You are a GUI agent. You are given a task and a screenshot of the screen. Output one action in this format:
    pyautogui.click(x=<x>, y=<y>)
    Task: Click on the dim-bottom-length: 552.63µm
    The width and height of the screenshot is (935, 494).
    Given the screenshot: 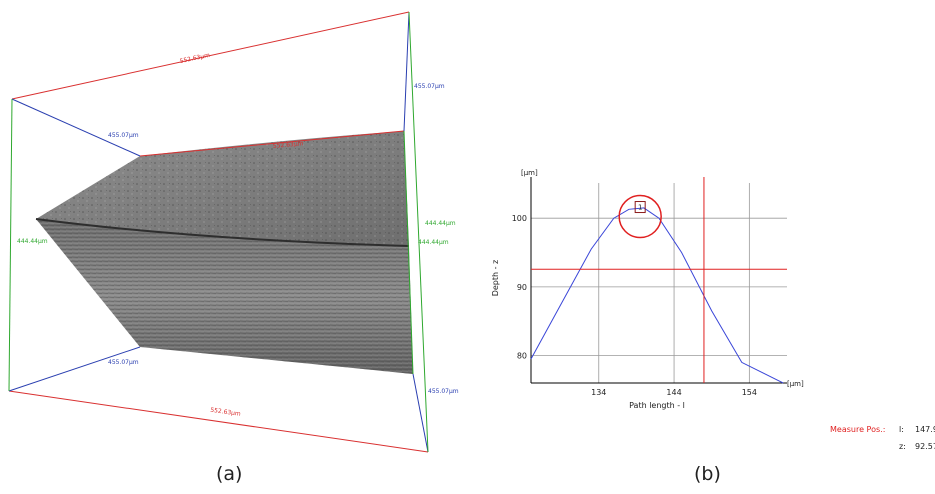 What is the action you would take?
    pyautogui.click(x=225, y=412)
    